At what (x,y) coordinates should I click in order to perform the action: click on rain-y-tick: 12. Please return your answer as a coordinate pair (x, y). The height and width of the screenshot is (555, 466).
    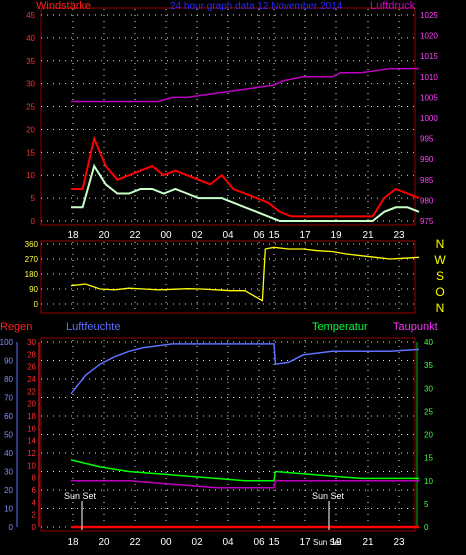
    Looking at the image, I should click on (31, 453).